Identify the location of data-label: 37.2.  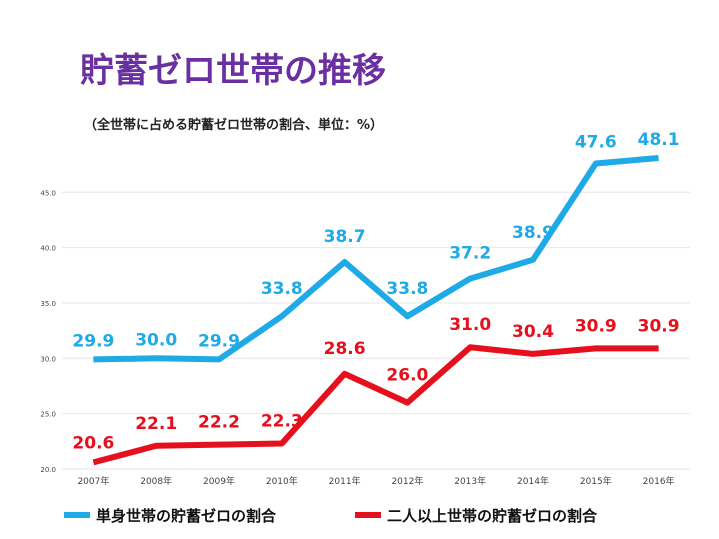
(470, 254).